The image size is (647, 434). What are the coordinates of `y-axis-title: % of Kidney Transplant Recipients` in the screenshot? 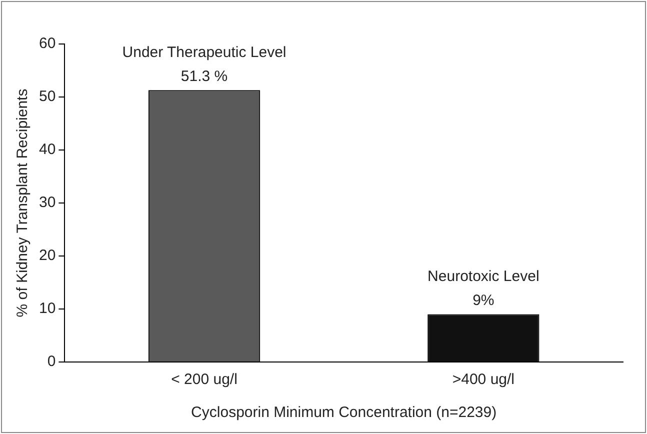 It's located at (23, 203).